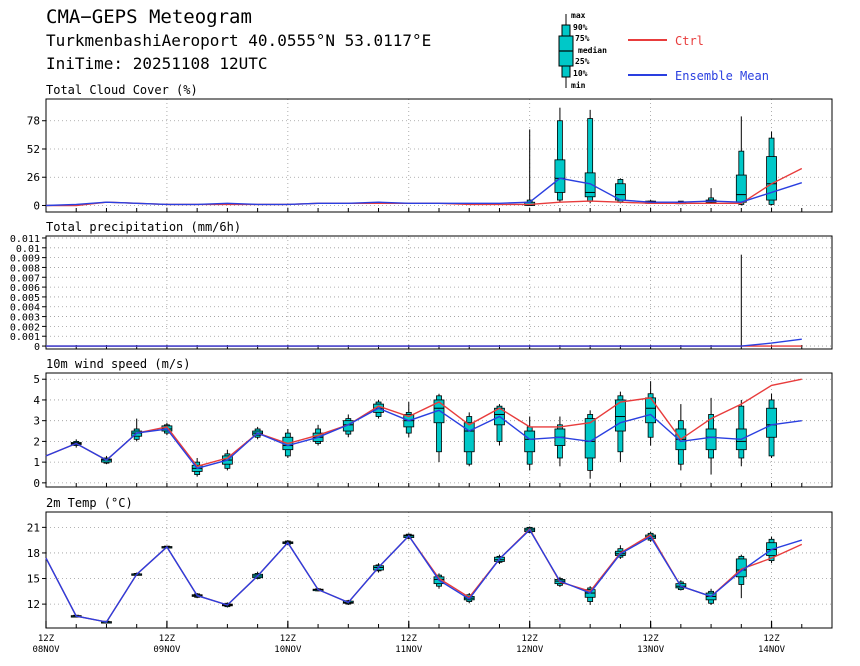  I want to click on x-tick-date: 11NOV, so click(409, 650).